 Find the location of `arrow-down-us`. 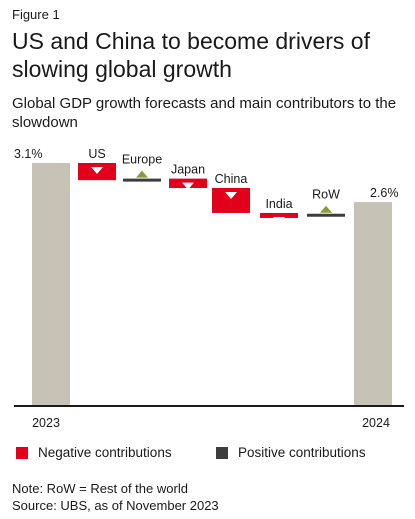

arrow-down-us is located at coordinates (97, 170).